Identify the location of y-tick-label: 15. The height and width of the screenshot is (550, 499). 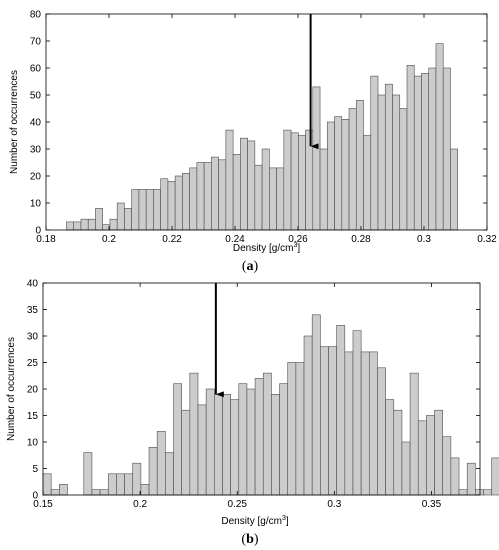
(33, 416).